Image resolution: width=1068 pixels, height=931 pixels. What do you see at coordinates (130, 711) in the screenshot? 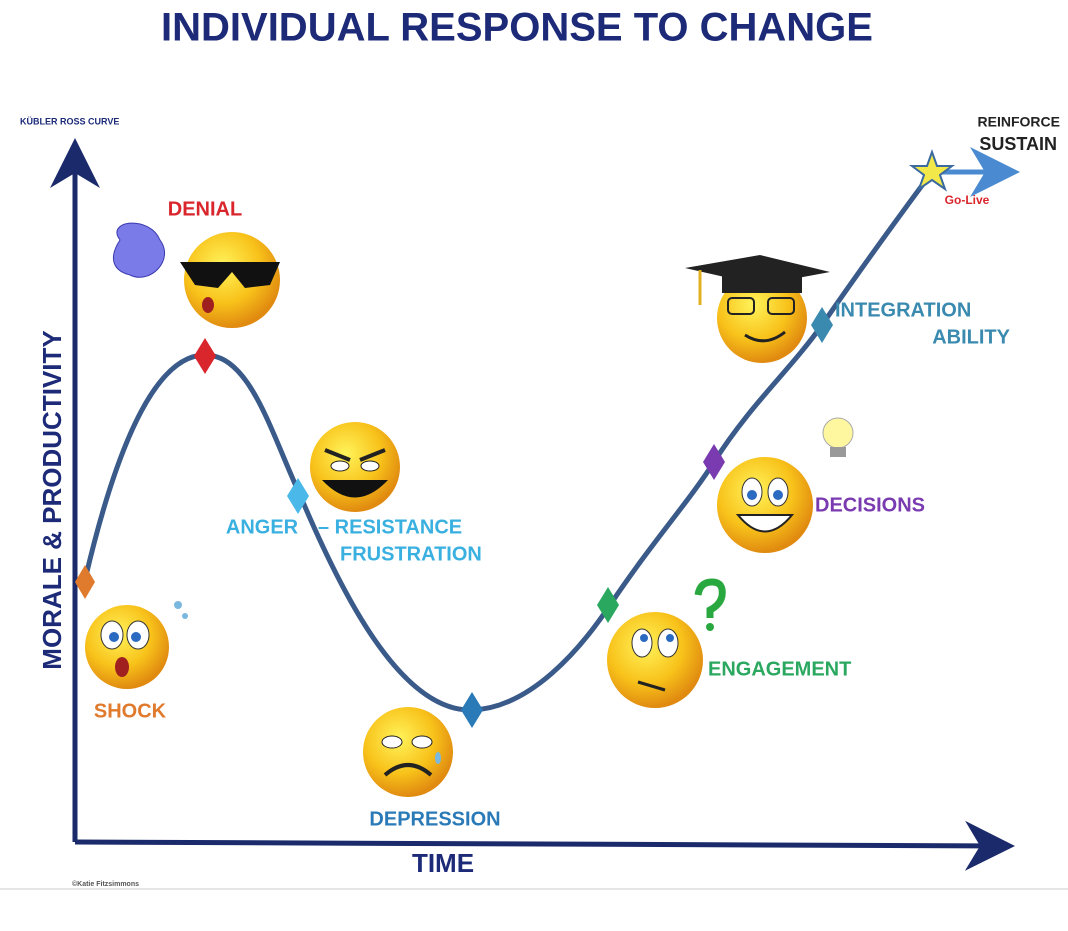
I see `stage-label: SHOCK` at bounding box center [130, 711].